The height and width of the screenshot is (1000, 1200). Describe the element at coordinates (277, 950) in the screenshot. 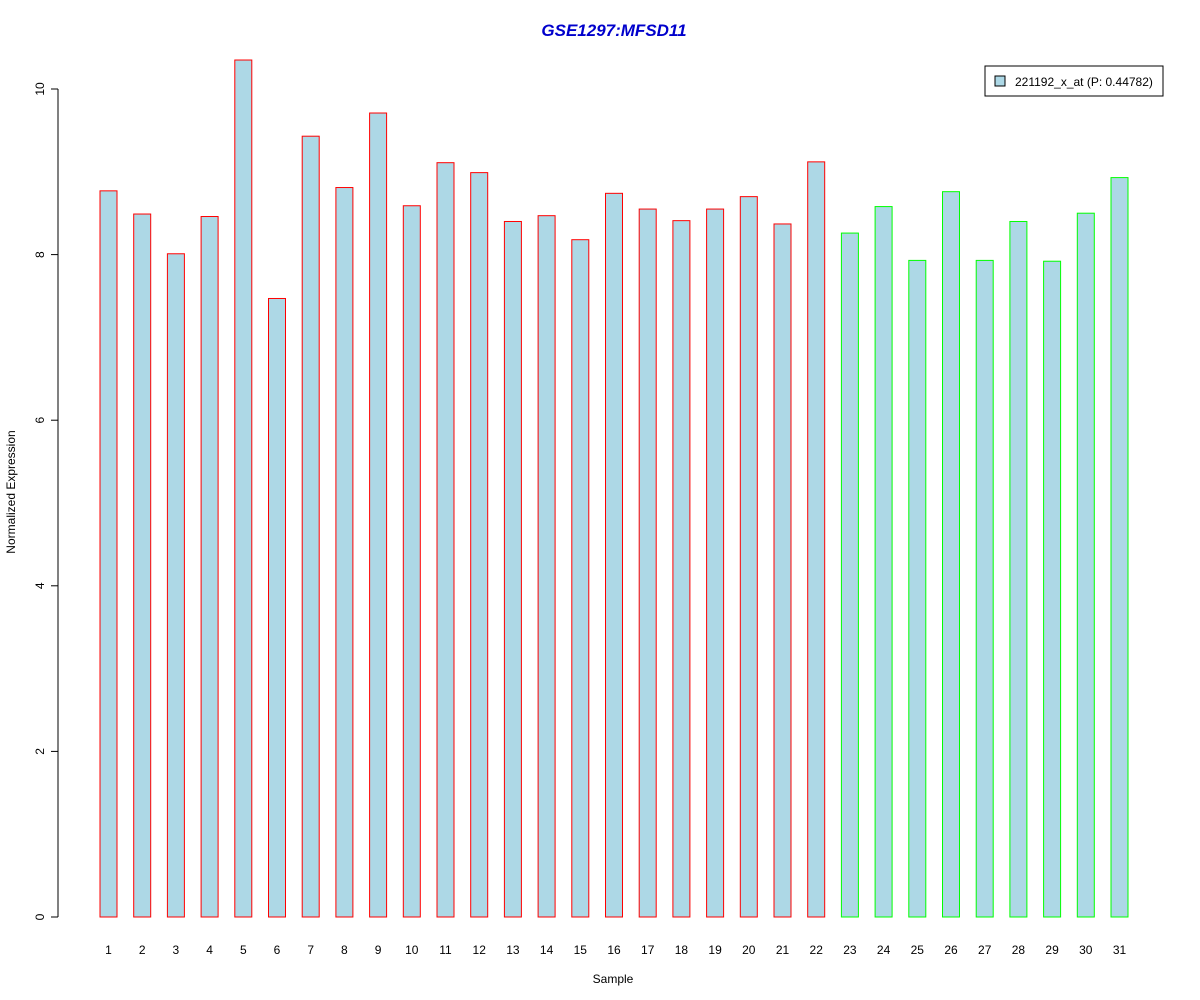

I see `x-tick-label: 6` at that location.